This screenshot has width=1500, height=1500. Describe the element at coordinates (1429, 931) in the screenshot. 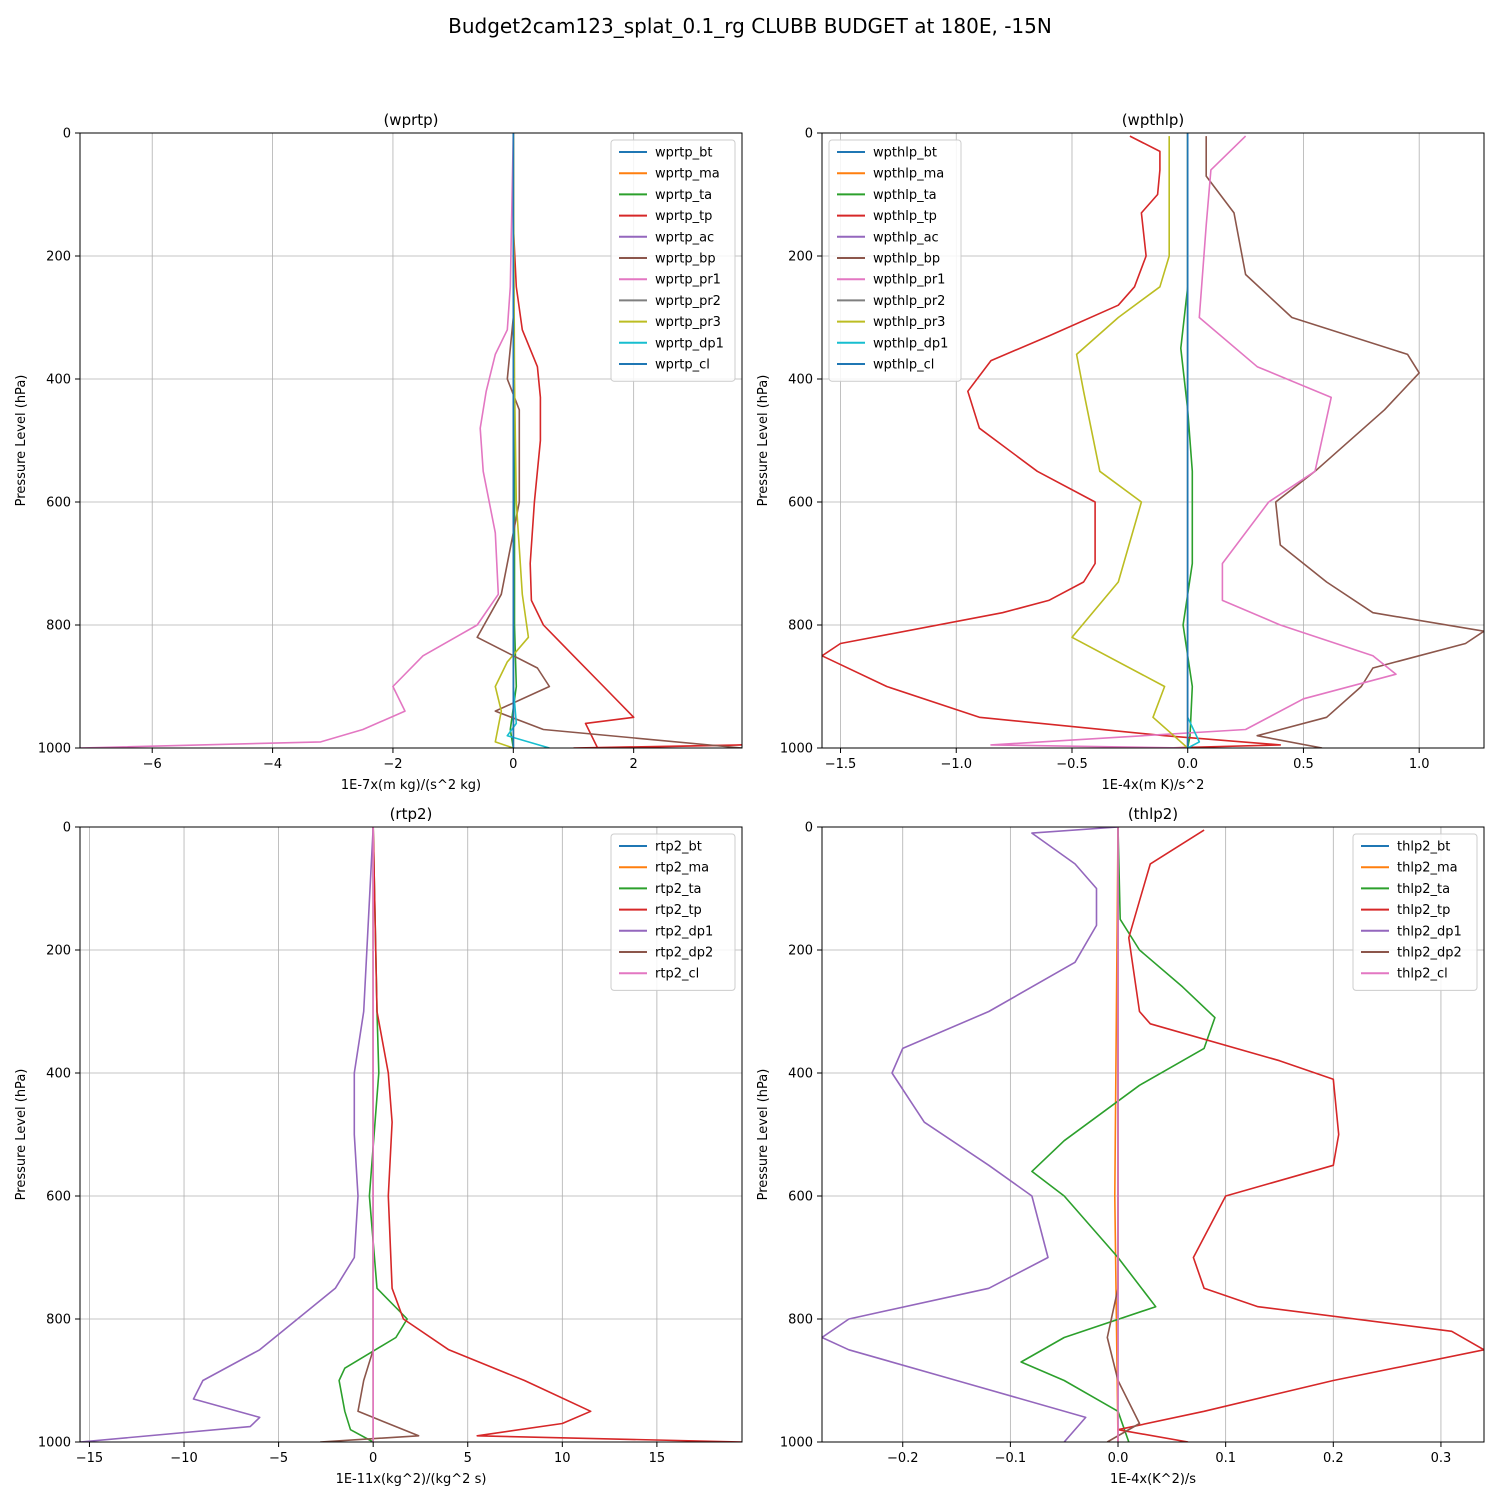

I see `legend-label-thlp2-dp1: thlp2_dp1` at that location.